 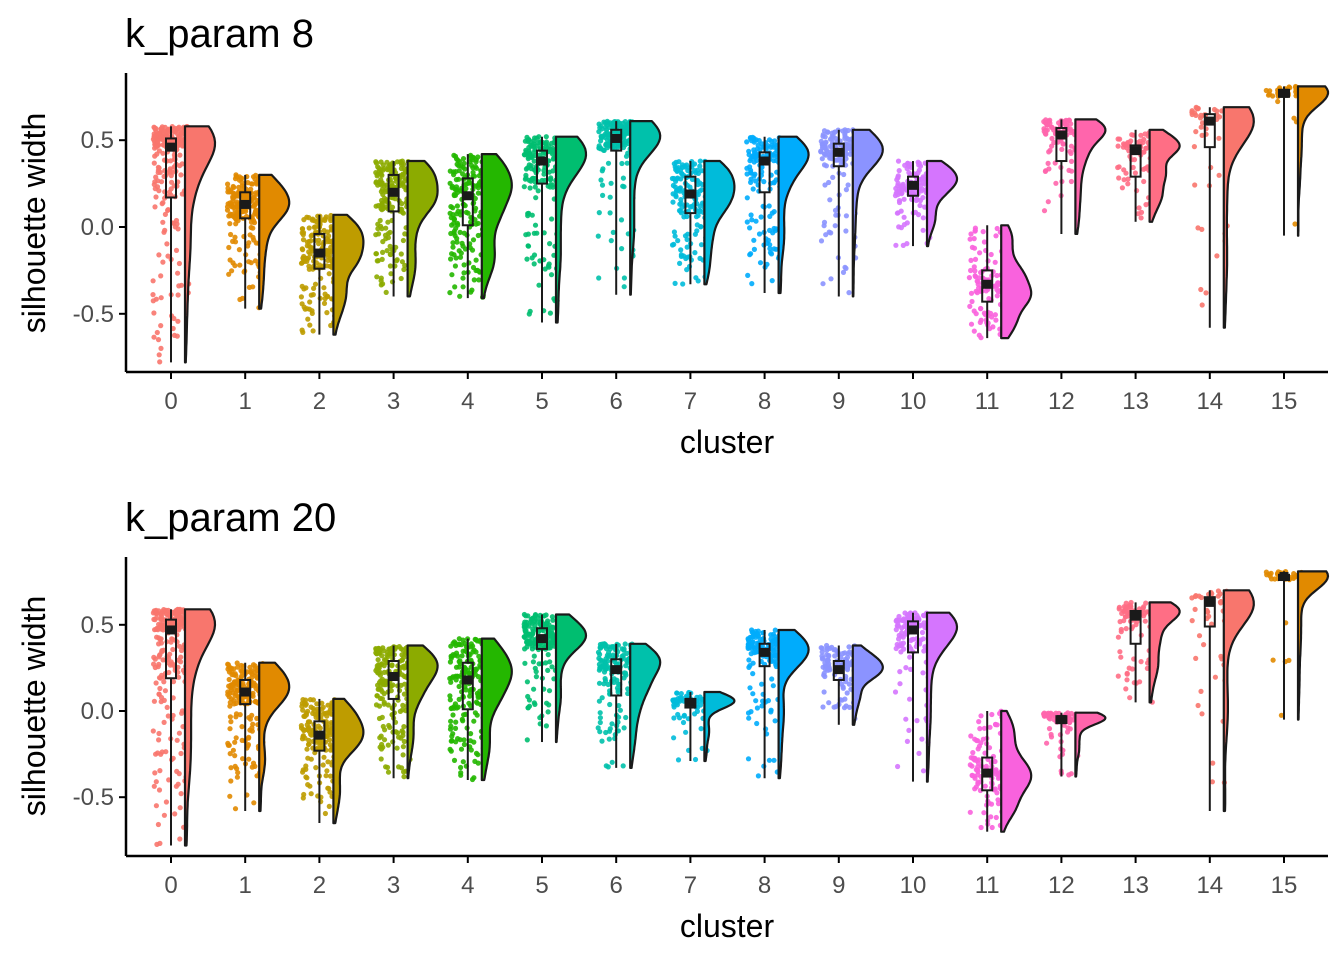 I want to click on iqr-box, so click(x=838, y=155).